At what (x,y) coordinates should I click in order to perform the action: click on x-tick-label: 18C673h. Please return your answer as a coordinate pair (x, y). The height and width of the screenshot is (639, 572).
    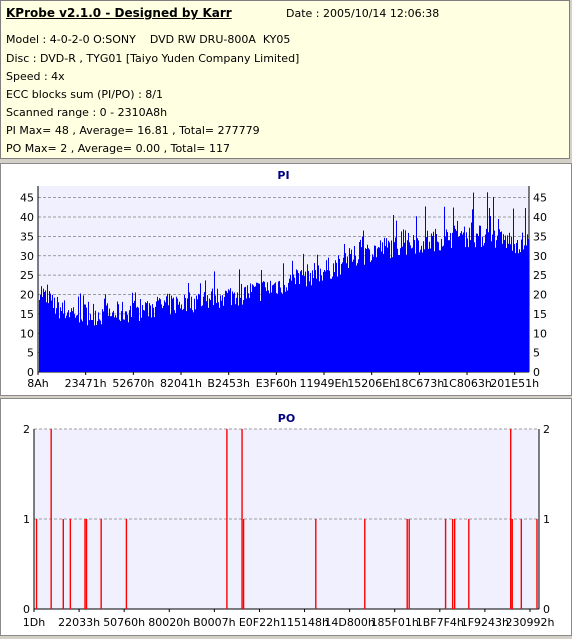
    Looking at the image, I should click on (420, 383).